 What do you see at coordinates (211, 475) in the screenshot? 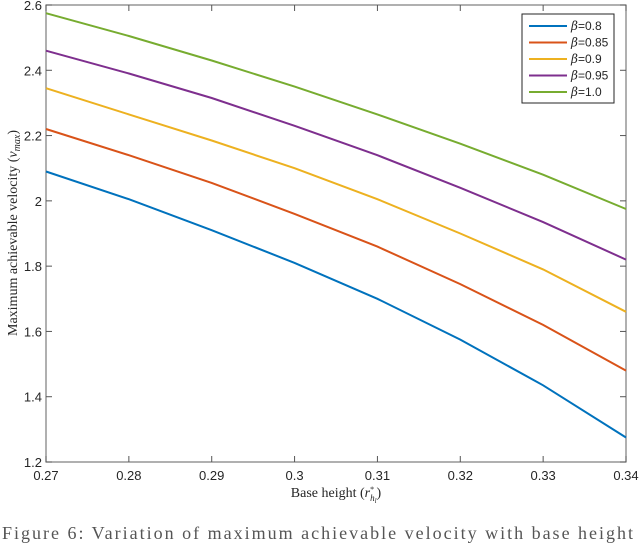
I see `x-tick-label: 0.29` at bounding box center [211, 475].